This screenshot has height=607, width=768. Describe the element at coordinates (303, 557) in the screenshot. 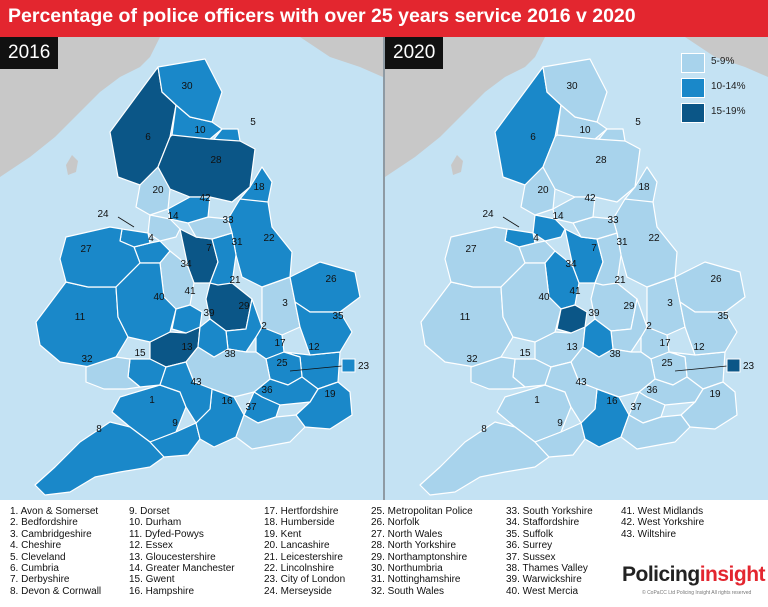

I see `key-entry: 21. Leicestershire` at that location.